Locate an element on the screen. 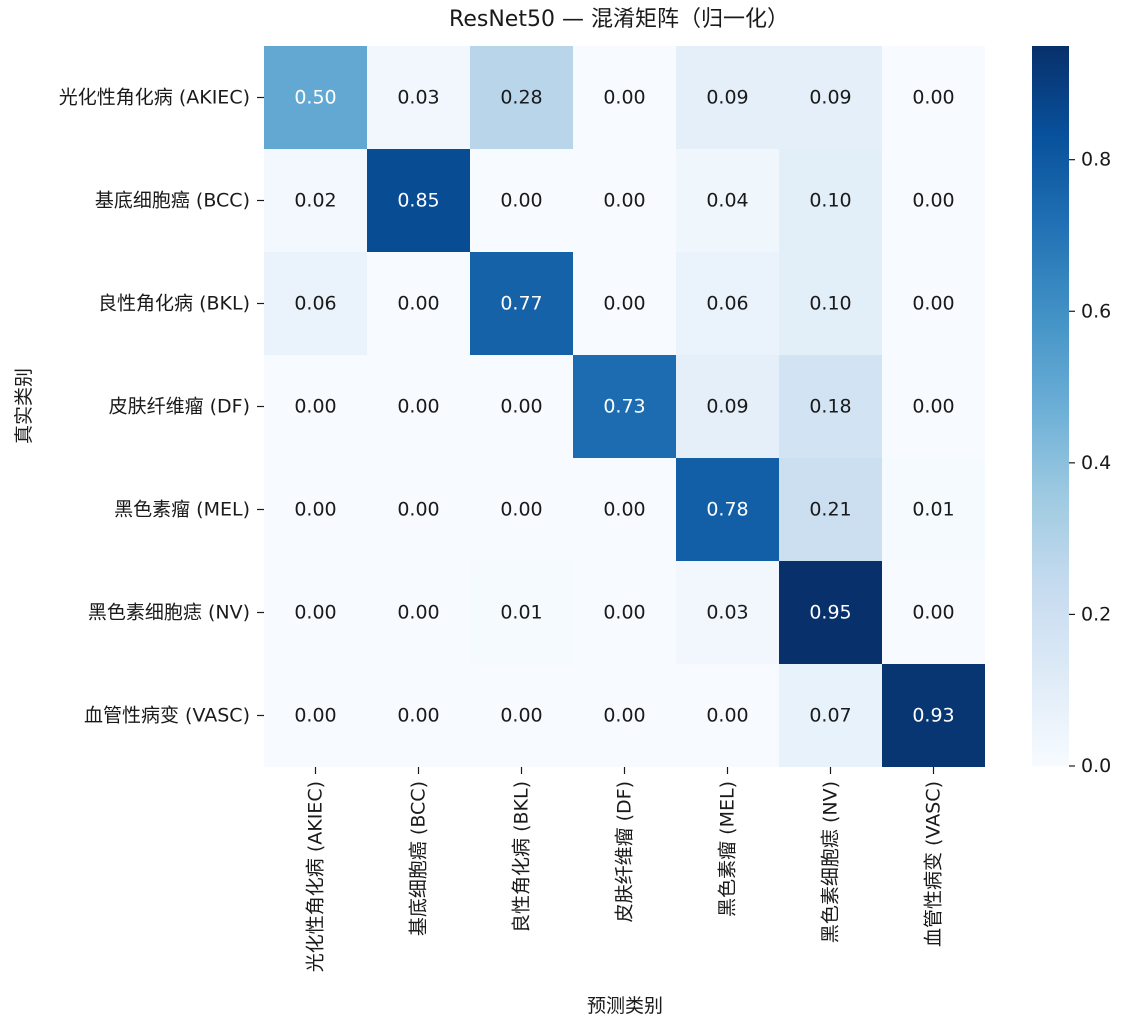 The width and height of the screenshot is (1124, 1026). row-tick-label: 血管性病变 (VASC) is located at coordinates (167, 716).